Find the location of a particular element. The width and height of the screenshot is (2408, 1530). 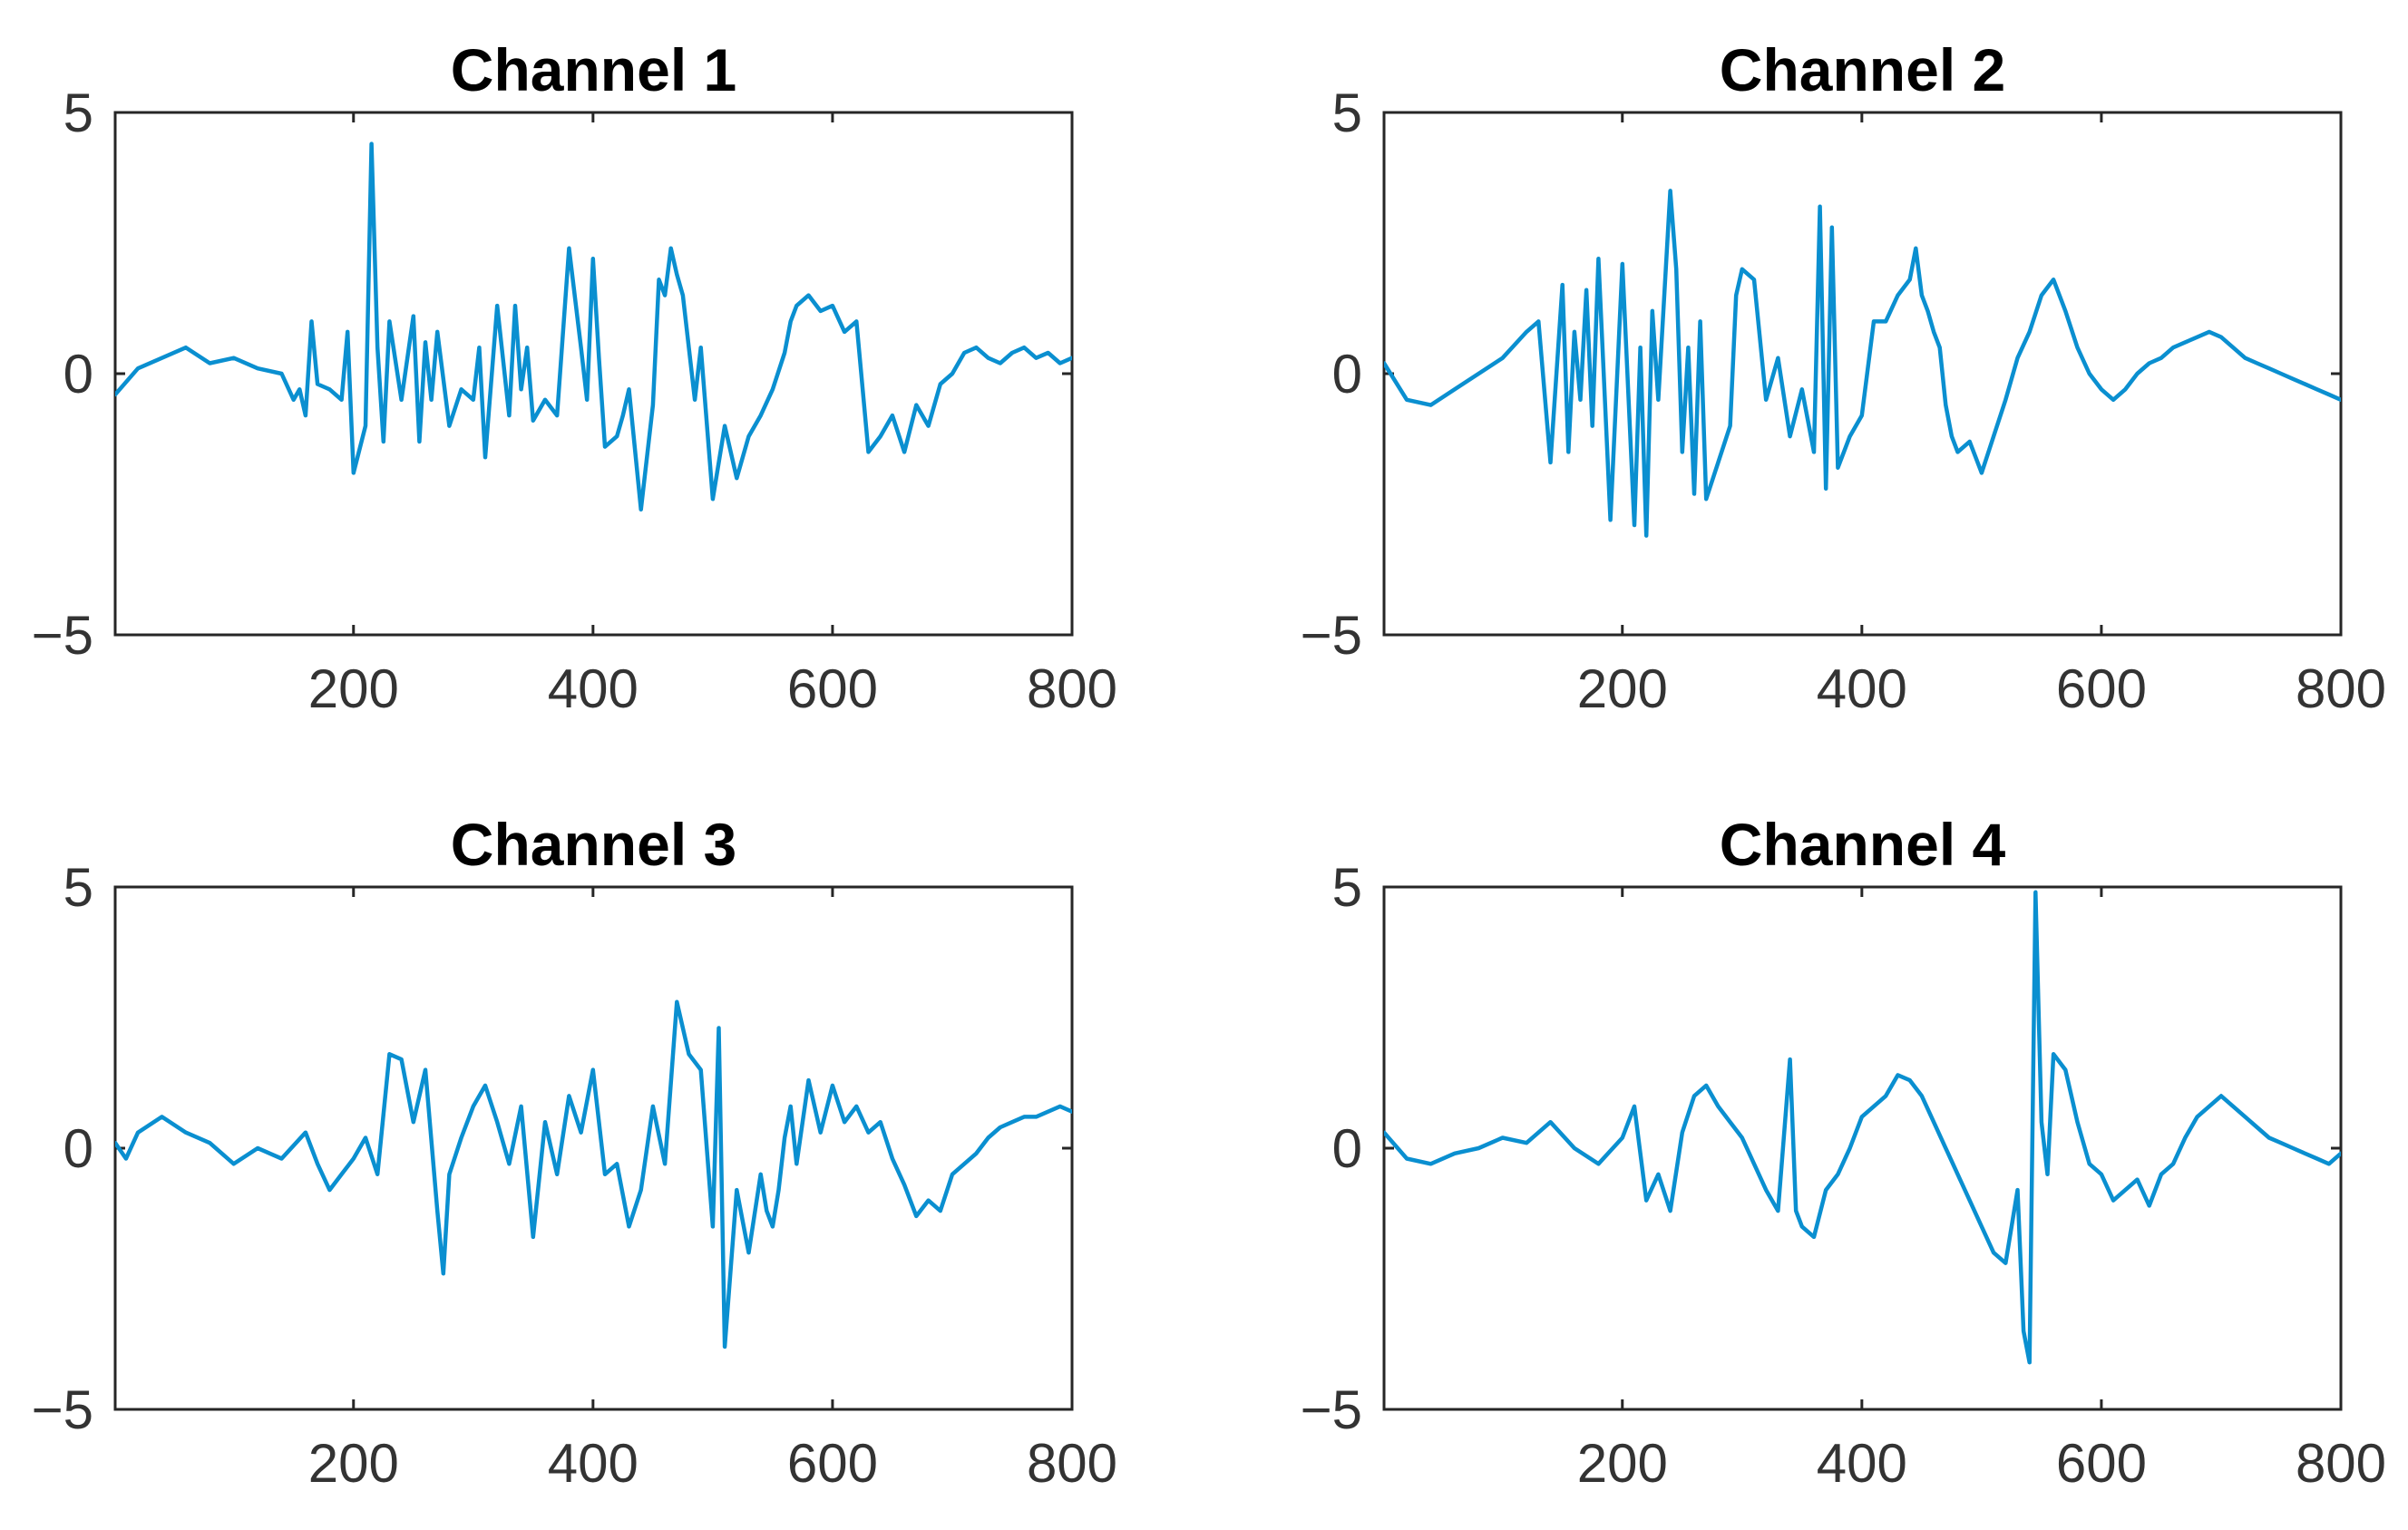

subplot-4-ytick-label-1: 0 is located at coordinates (1347, 1148).